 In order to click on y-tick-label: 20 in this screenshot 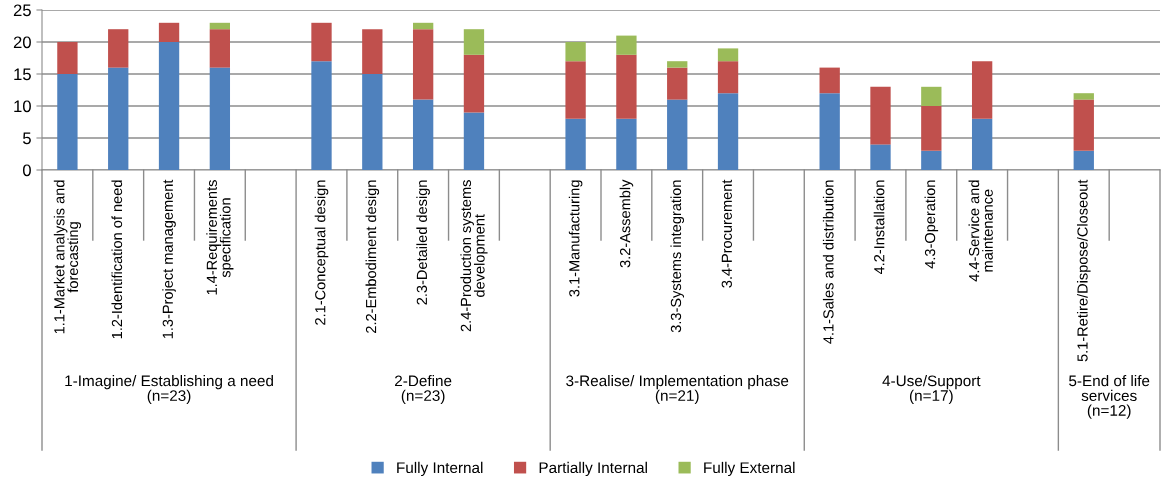, I will do `click(22, 42)`.